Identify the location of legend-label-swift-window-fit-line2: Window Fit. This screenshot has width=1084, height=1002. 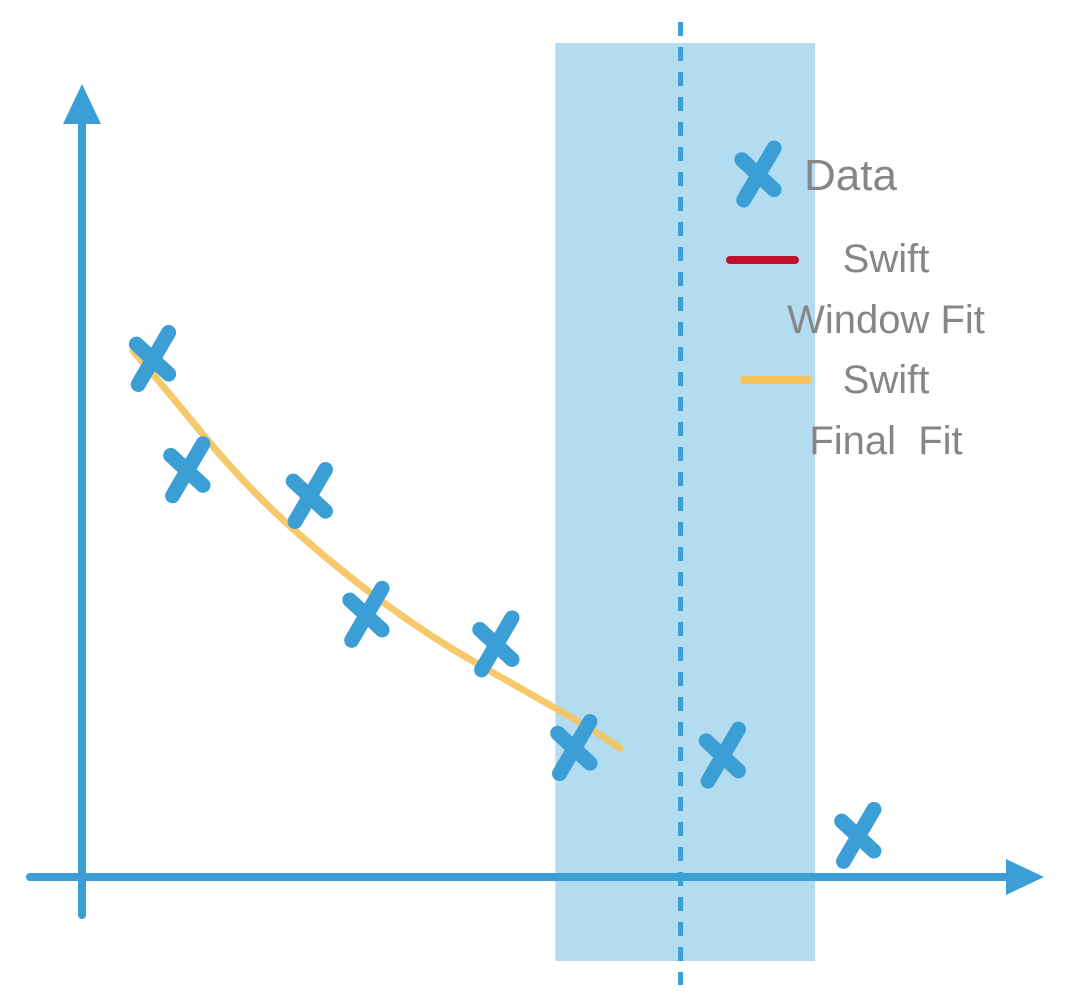
(886, 320).